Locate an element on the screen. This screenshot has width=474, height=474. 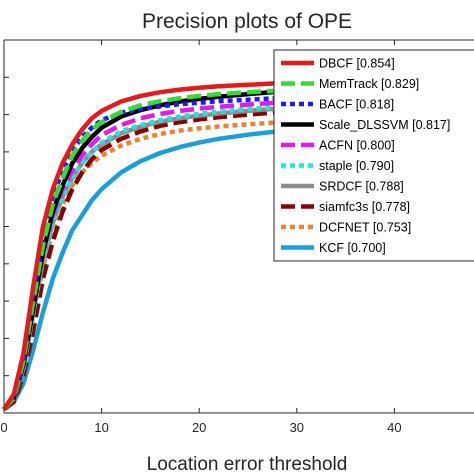
x-axis-label: Location error threshold is located at coordinates (247, 464).